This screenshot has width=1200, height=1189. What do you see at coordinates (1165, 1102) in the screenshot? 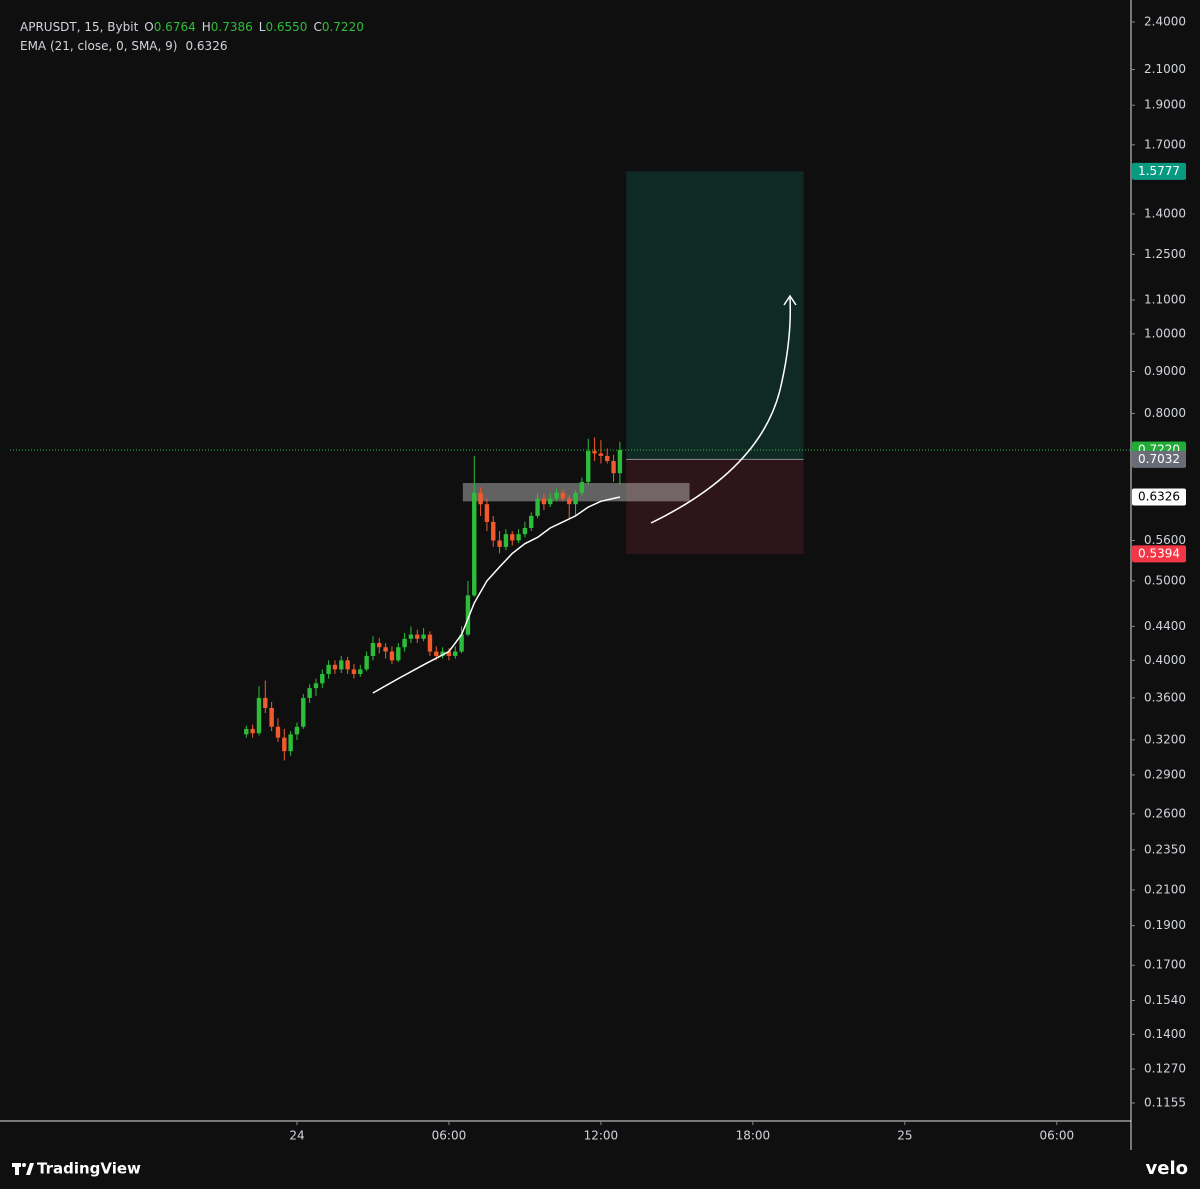
I see `y-tick-label: 0.1155` at bounding box center [1165, 1102].